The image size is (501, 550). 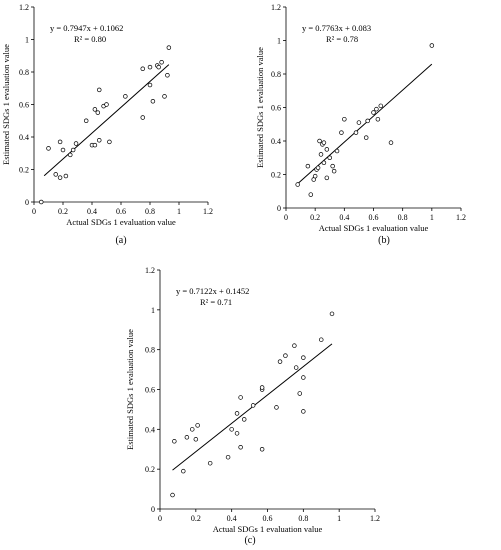 What do you see at coordinates (342, 39) in the screenshot?
I see `r-squared-label: R² = 0.78` at bounding box center [342, 39].